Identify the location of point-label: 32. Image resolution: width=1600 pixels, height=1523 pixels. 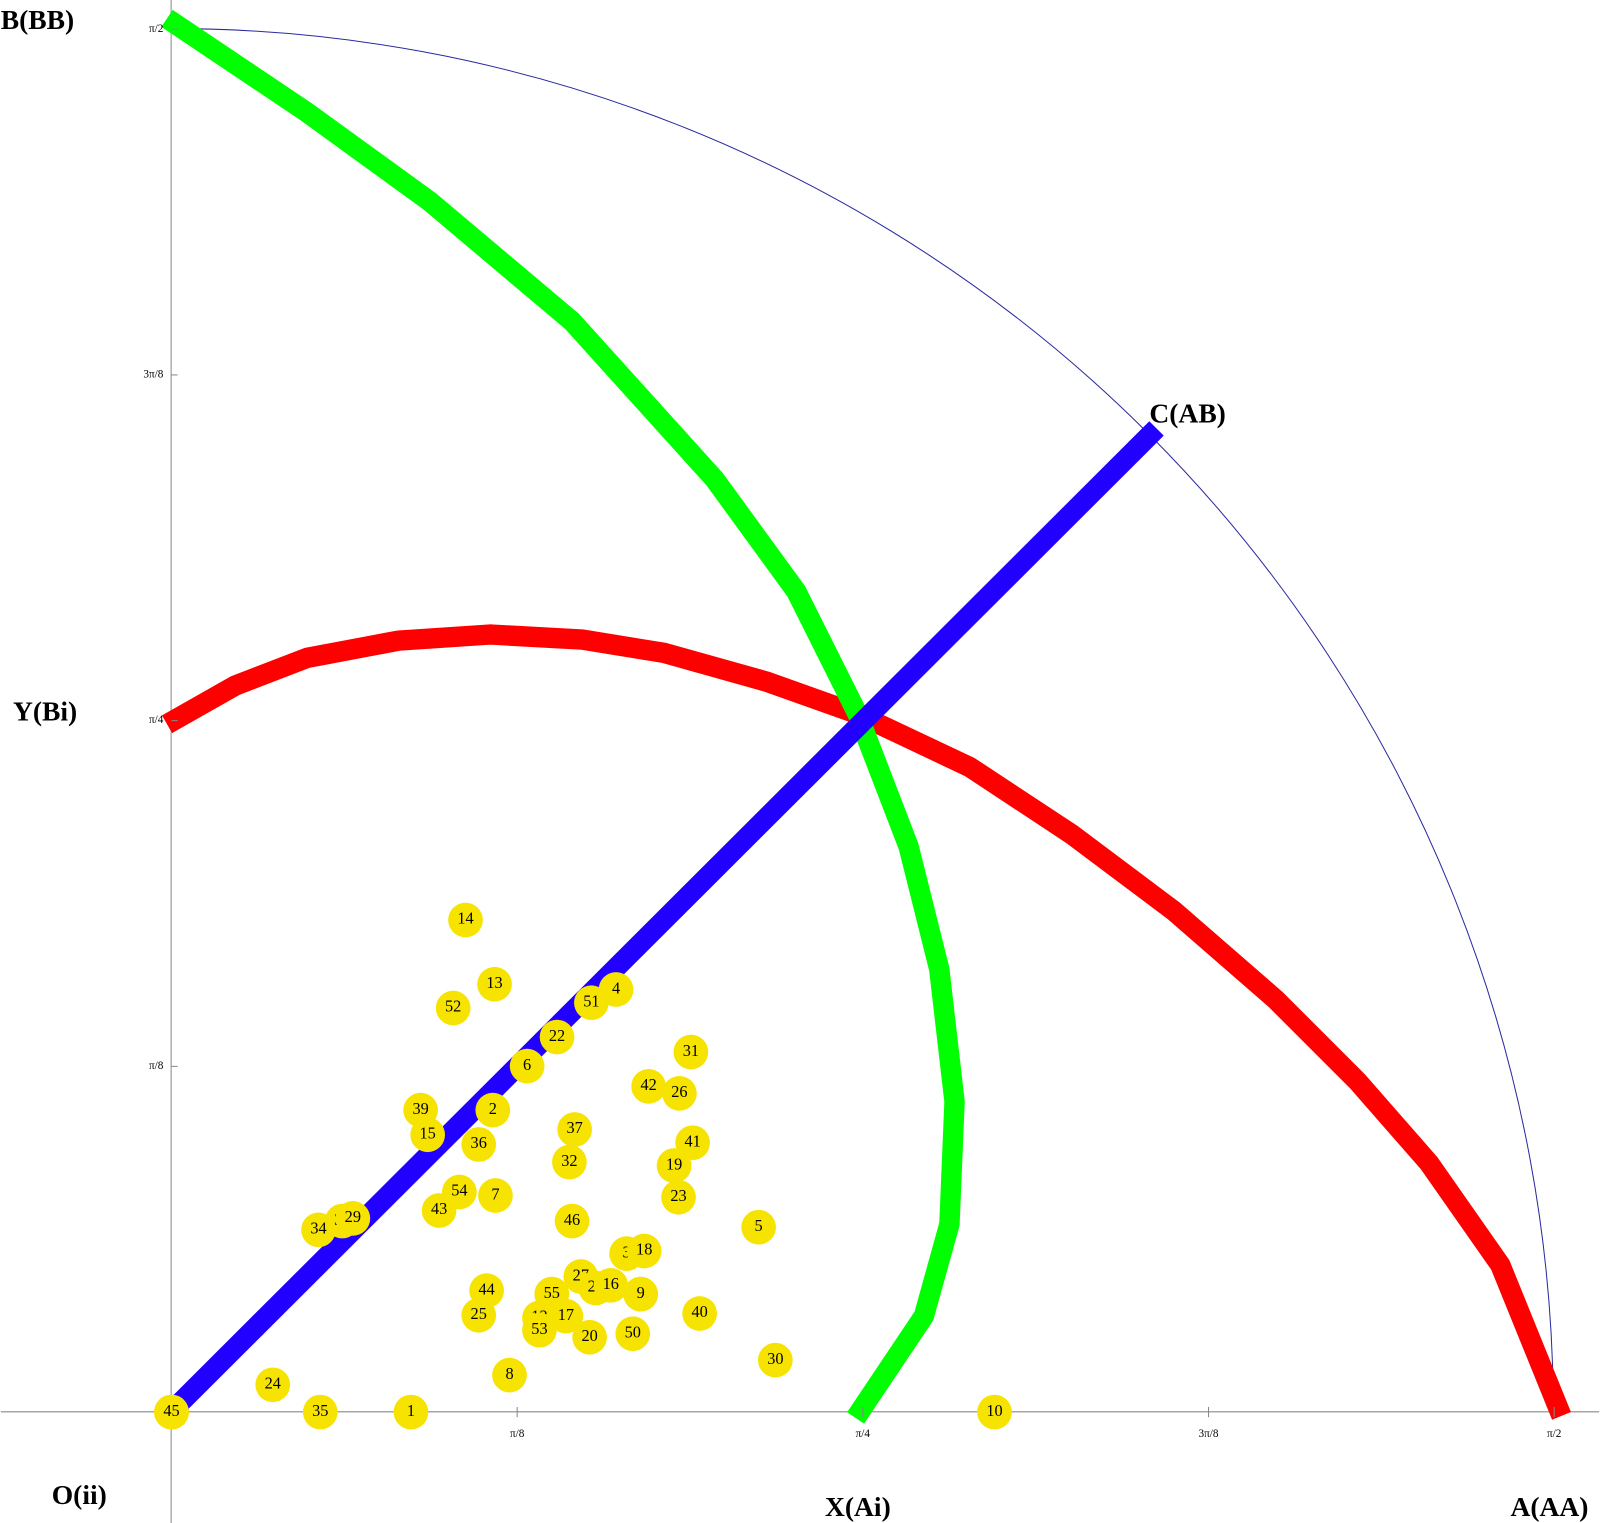
(569, 1160).